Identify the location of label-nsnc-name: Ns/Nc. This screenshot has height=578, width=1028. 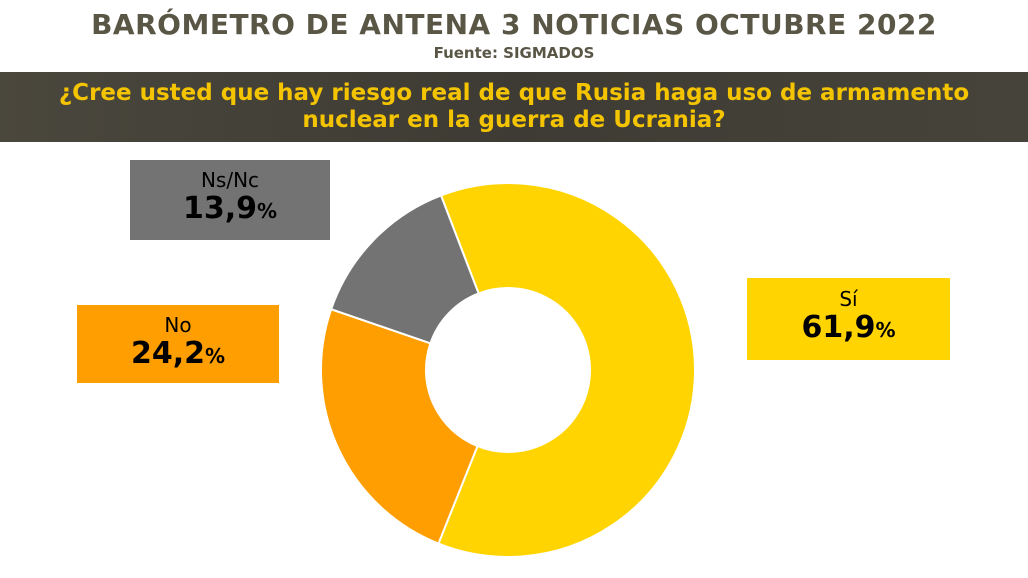
(230, 180).